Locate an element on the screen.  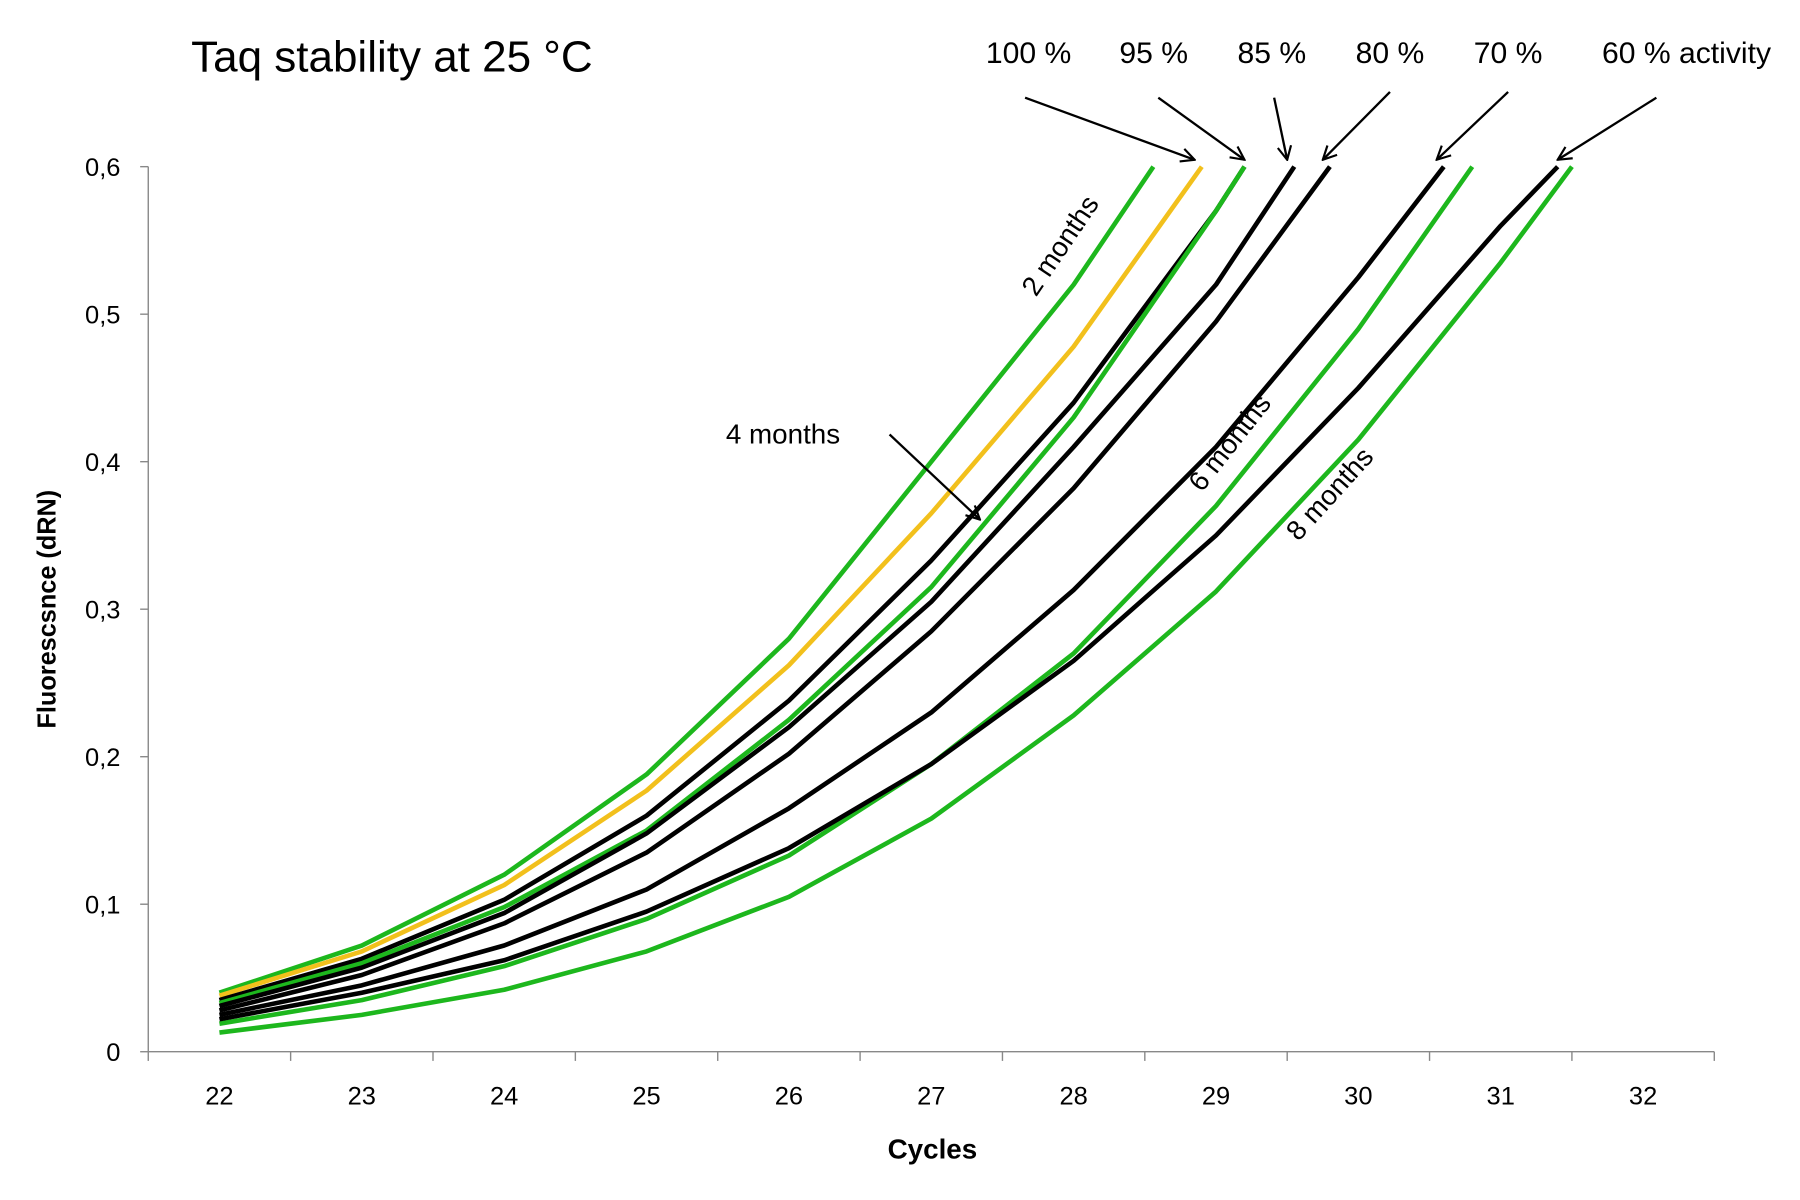
x-tick-label: 31 is located at coordinates (1501, 1097).